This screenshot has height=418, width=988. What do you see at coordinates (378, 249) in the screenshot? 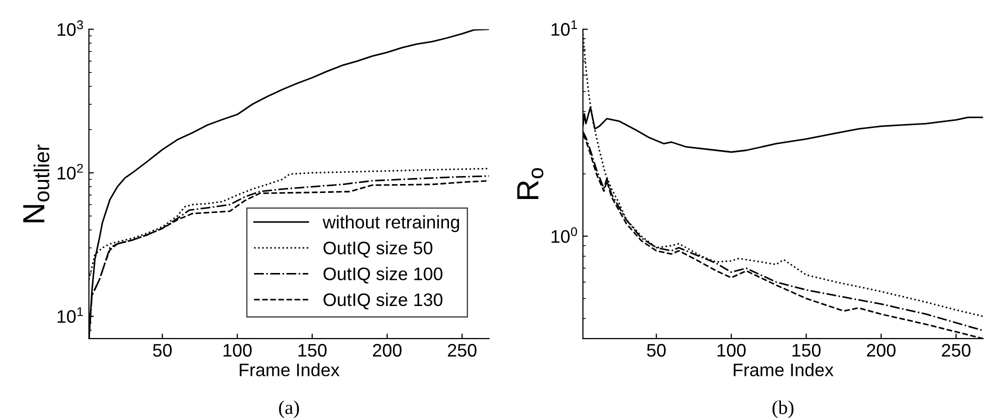
I see `legend-label: OutIQ size 50` at bounding box center [378, 249].